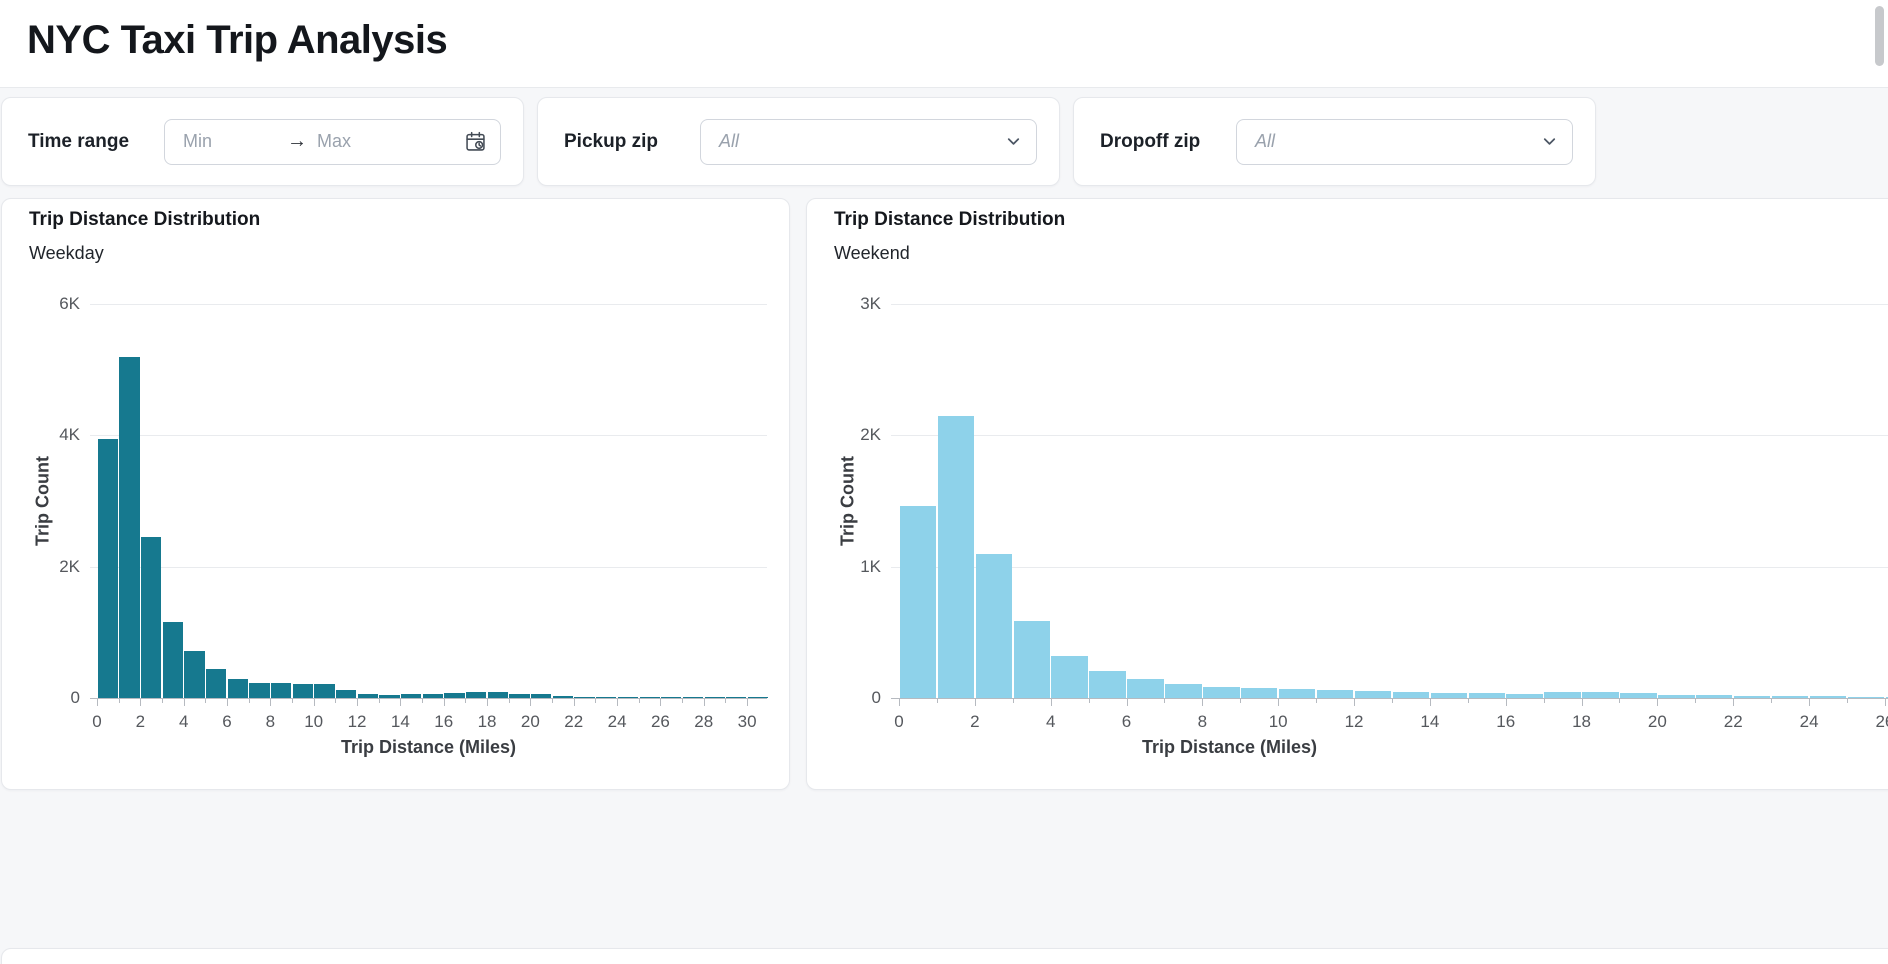 This screenshot has width=1888, height=964. What do you see at coordinates (870, 566) in the screenshot?
I see `y-tick-label: 1K` at bounding box center [870, 566].